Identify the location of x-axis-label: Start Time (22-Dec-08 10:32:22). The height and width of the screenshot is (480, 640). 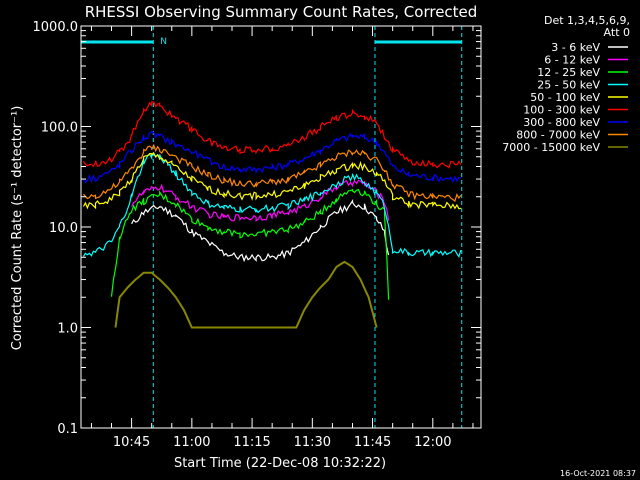
(280, 463).